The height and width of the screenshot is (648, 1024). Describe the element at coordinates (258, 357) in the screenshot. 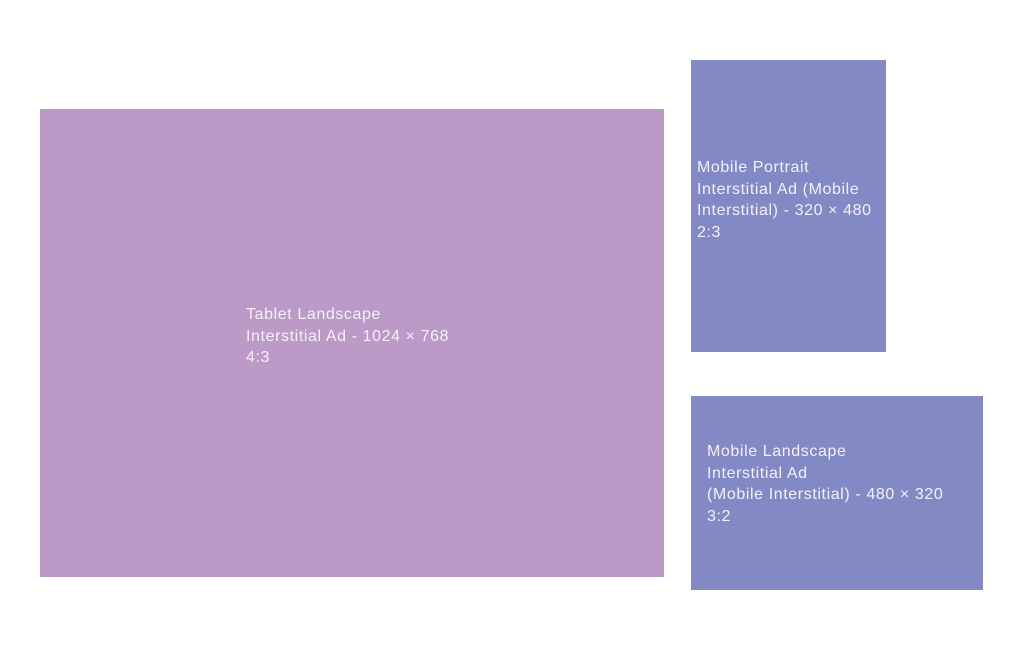

I see `aspect-ratio: 4:3` at that location.